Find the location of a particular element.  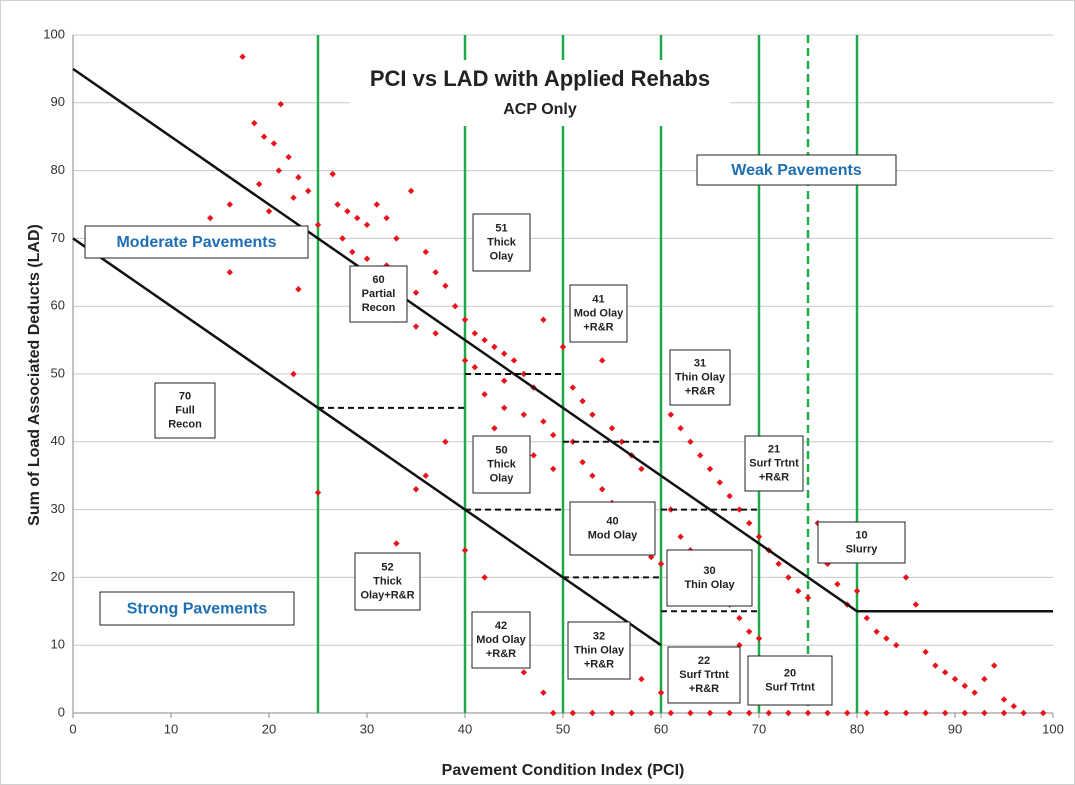

rehab-label: 60 is located at coordinates (378, 280).